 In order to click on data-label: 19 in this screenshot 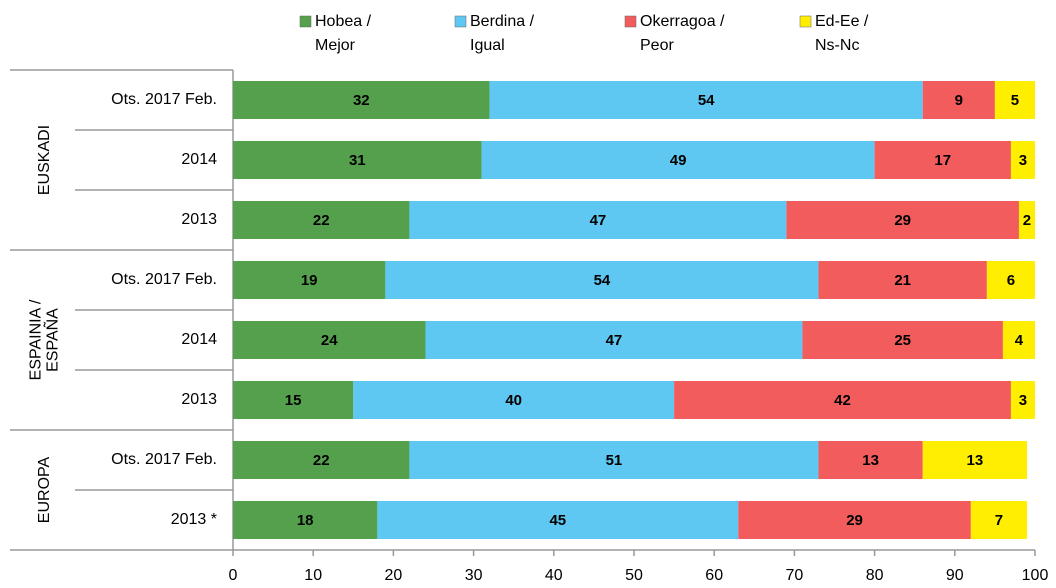, I will do `click(309, 280)`.